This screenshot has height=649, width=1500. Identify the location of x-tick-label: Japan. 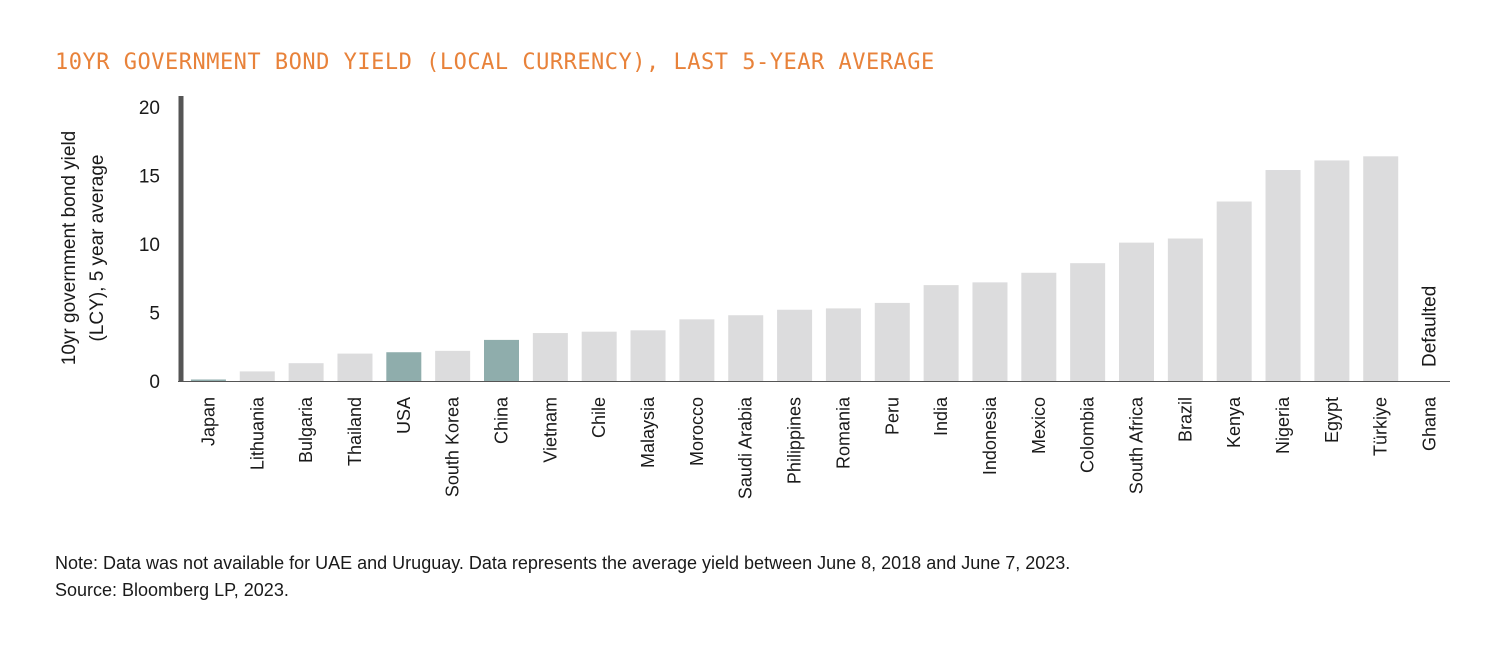
(208, 421).